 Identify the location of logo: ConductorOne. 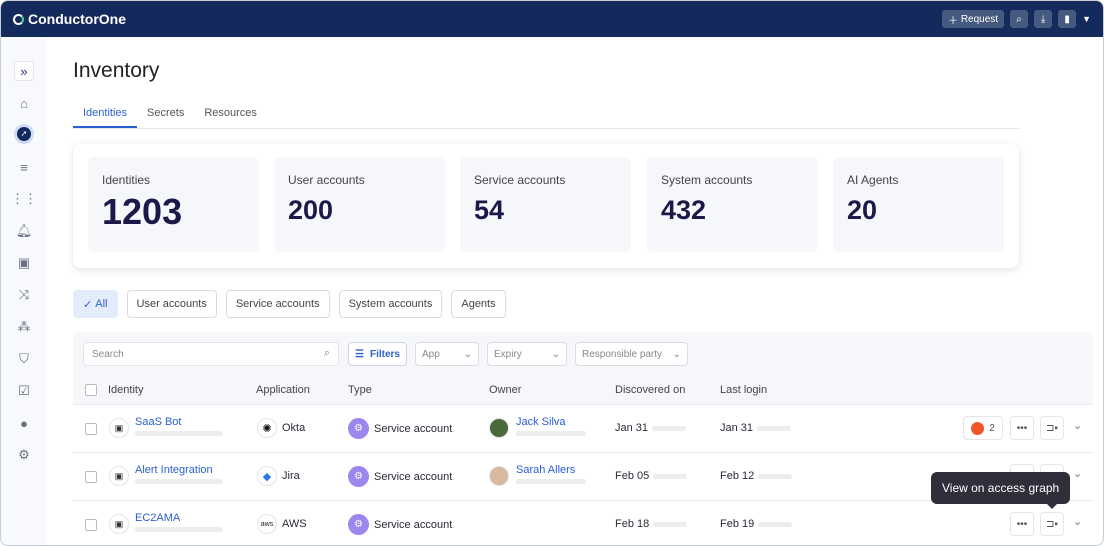
(69, 19).